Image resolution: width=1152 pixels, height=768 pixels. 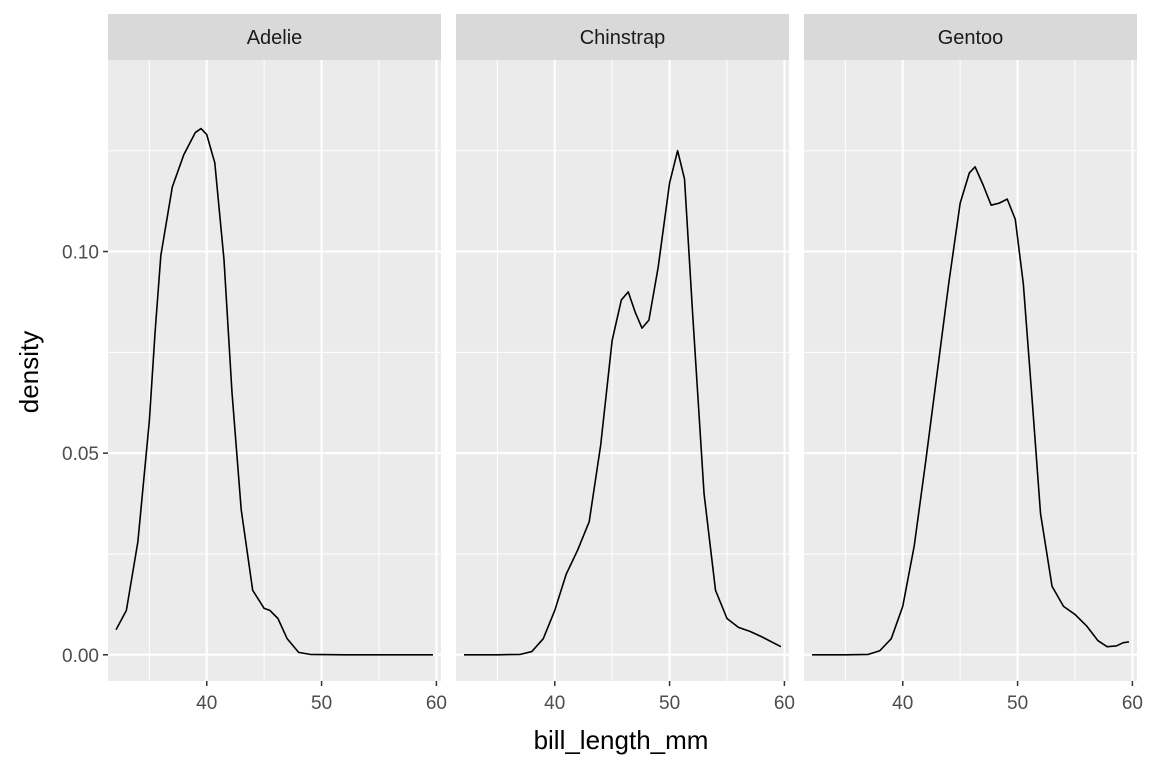 What do you see at coordinates (80, 454) in the screenshot?
I see `y-tick-label: 0.05` at bounding box center [80, 454].